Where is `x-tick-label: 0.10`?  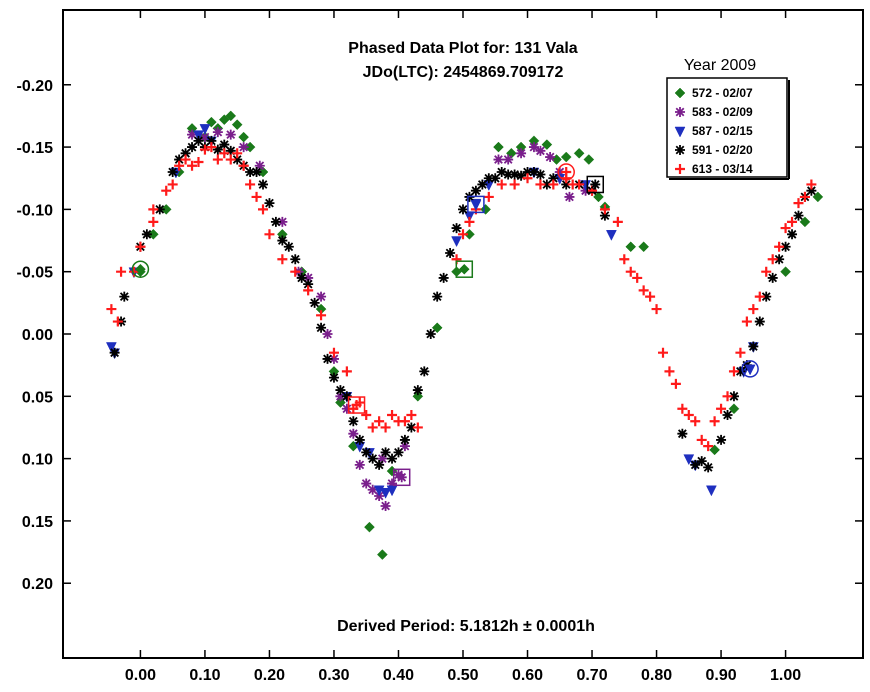 x-tick-label: 0.10 is located at coordinates (204, 675).